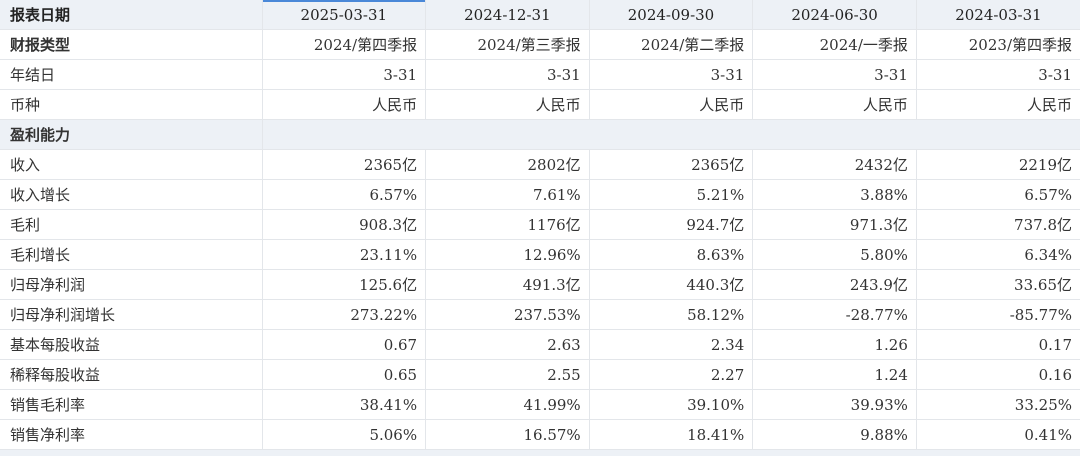 Image resolution: width=1080 pixels, height=456 pixels. What do you see at coordinates (835, 255) in the screenshot?
I see `cell-value: 5.80%` at bounding box center [835, 255].